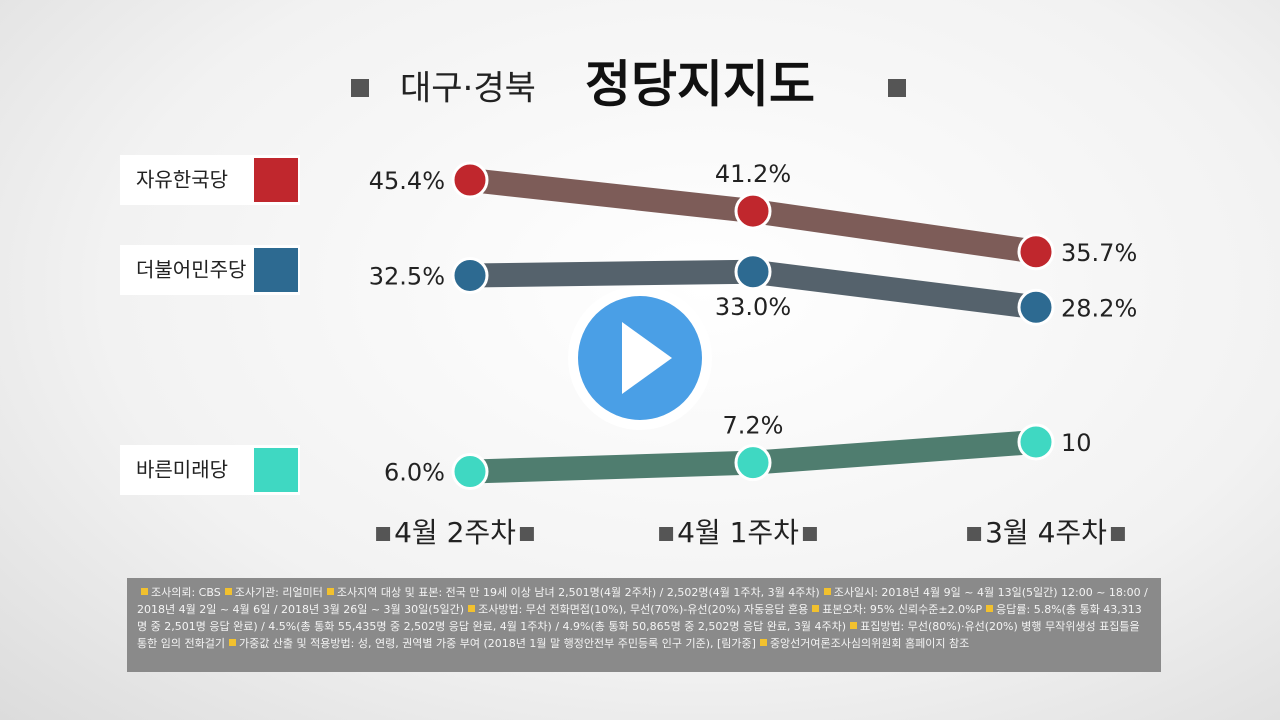 This screenshot has height=720, width=1280. I want to click on legend-label: 자유한국당, so click(182, 180).